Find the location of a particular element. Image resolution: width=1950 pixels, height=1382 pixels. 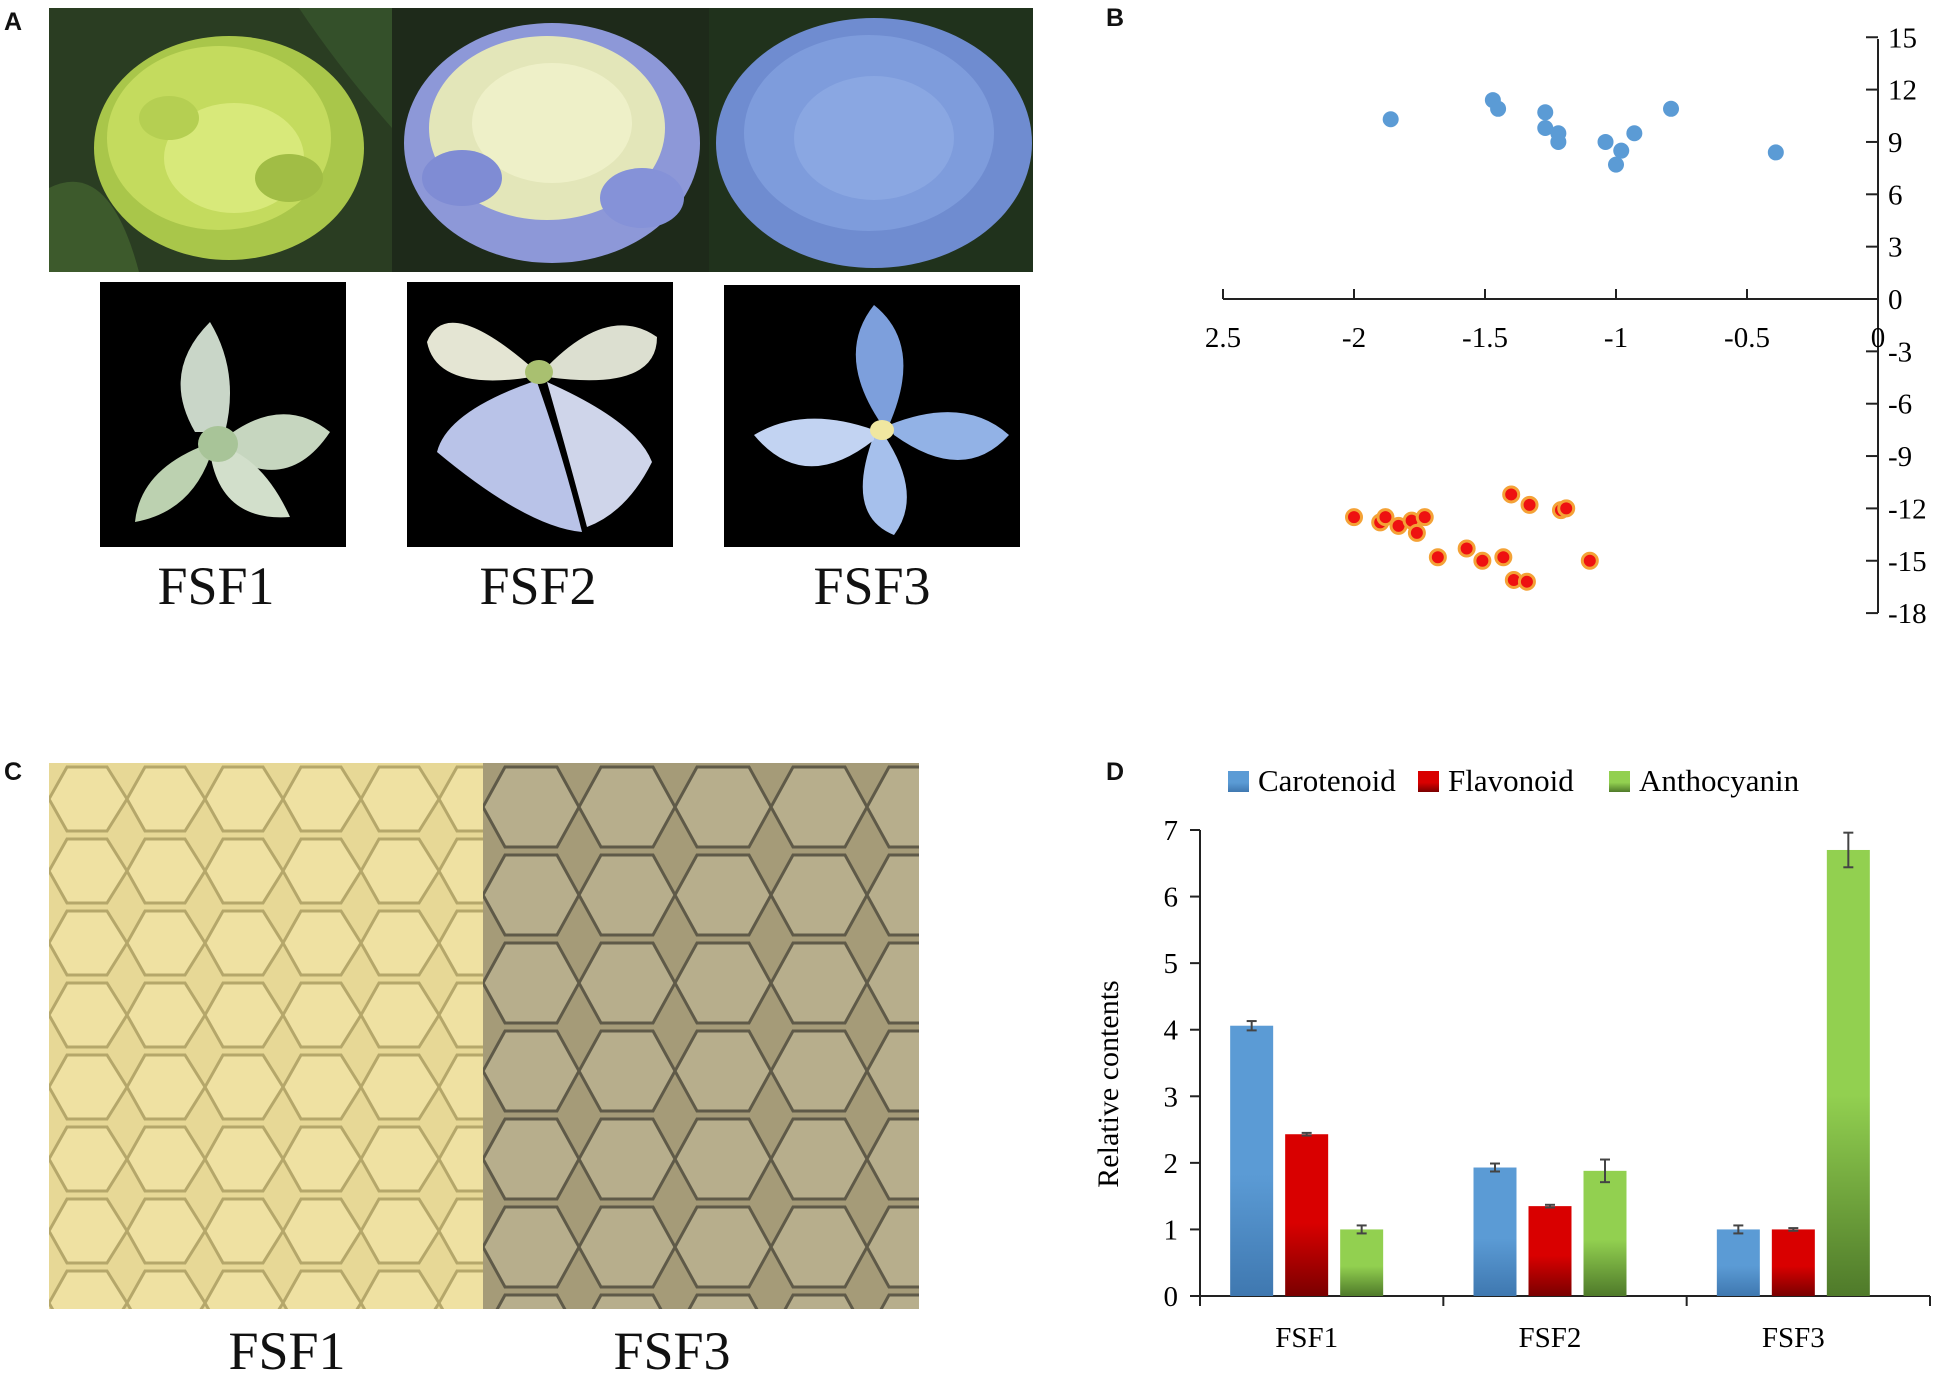

bar-carotenoid-fsf2 is located at coordinates (1495, 1231).